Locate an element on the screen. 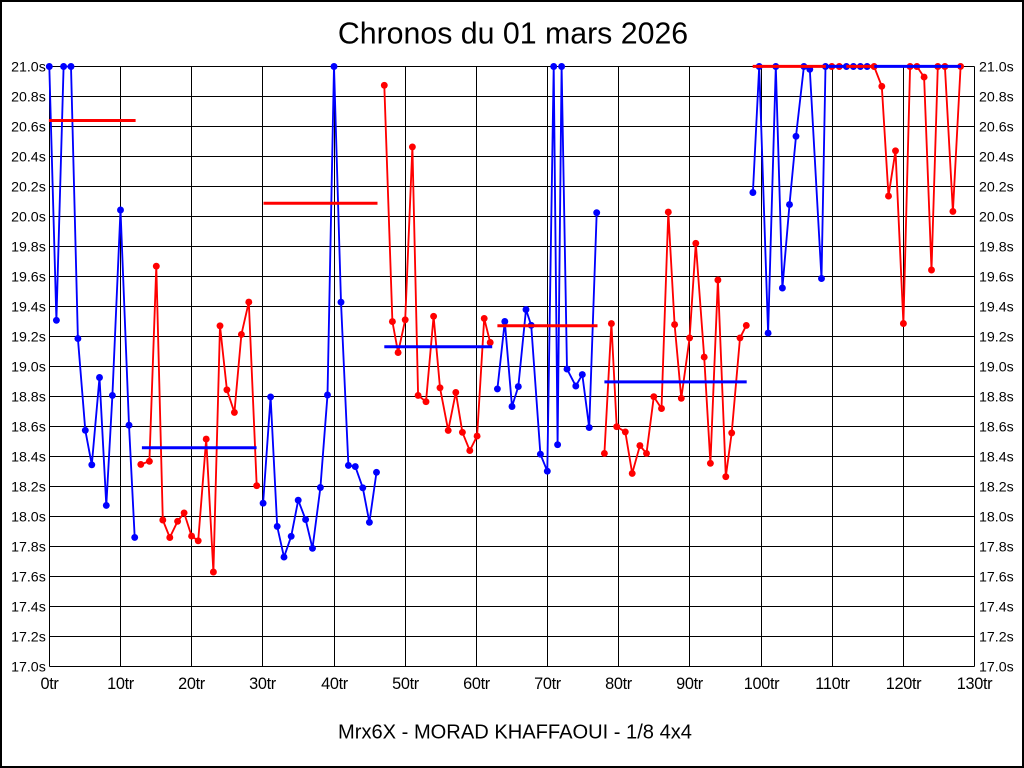  svg-text: Chronos du 01 mars 2026 is located at coordinates (513, 34).